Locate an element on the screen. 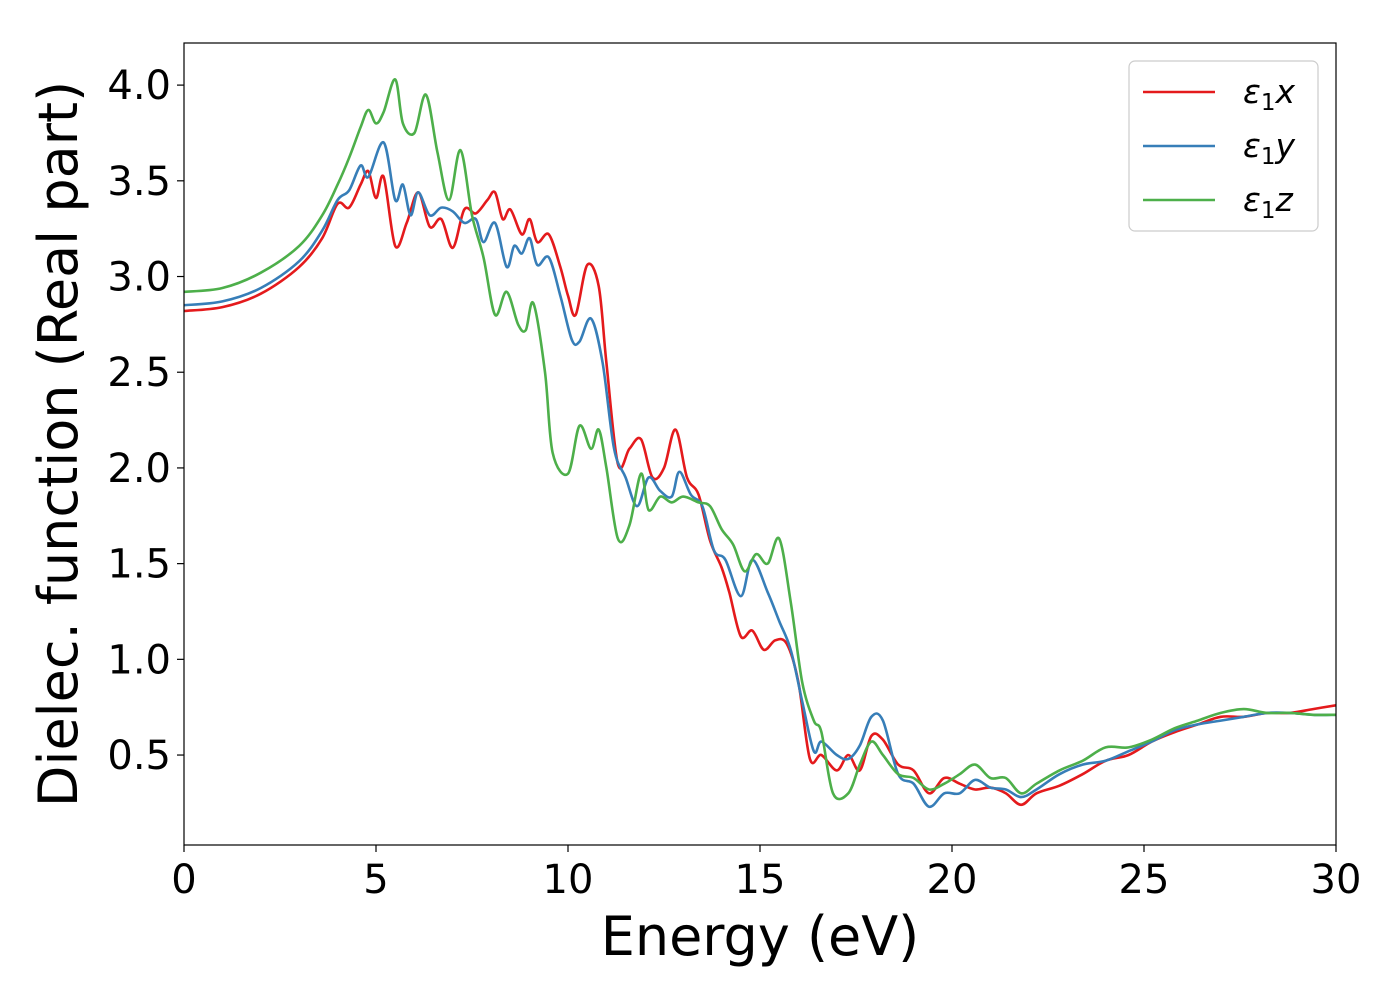  x-tick-label: 10 is located at coordinates (568, 880).